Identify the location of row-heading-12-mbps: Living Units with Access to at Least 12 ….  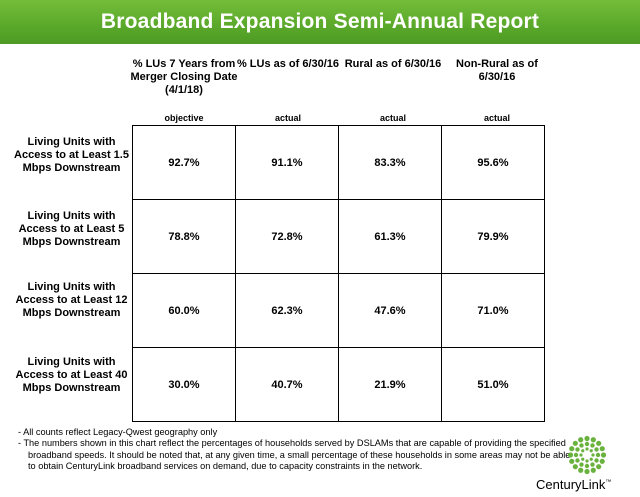
(71, 300).